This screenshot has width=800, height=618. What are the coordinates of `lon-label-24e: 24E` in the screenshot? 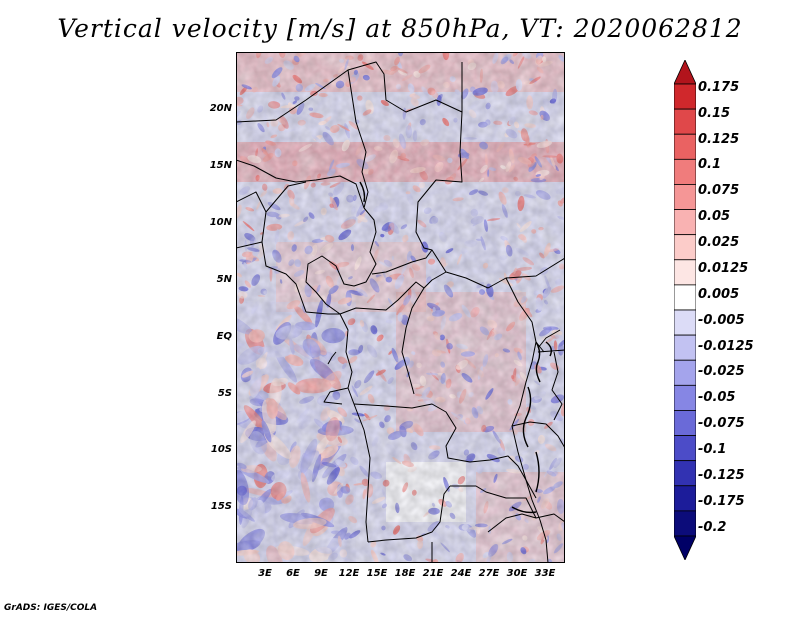 It's located at (461, 573).